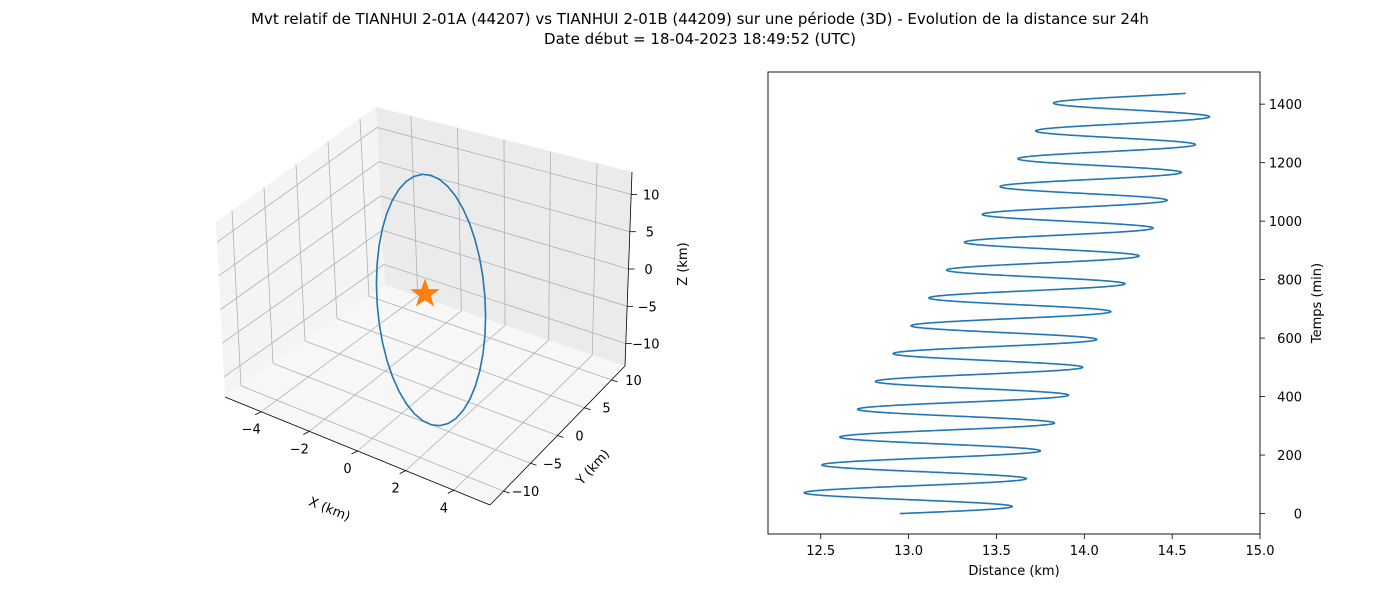 The image size is (1400, 600). I want to click on x-tick-label: 12.5, so click(820, 551).